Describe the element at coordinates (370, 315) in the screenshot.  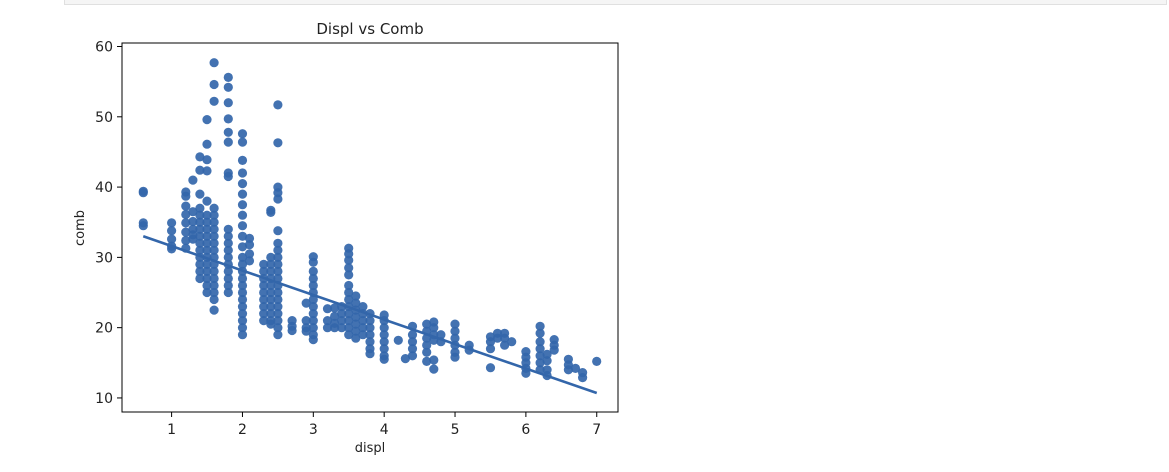
I see `regression-layer` at that location.